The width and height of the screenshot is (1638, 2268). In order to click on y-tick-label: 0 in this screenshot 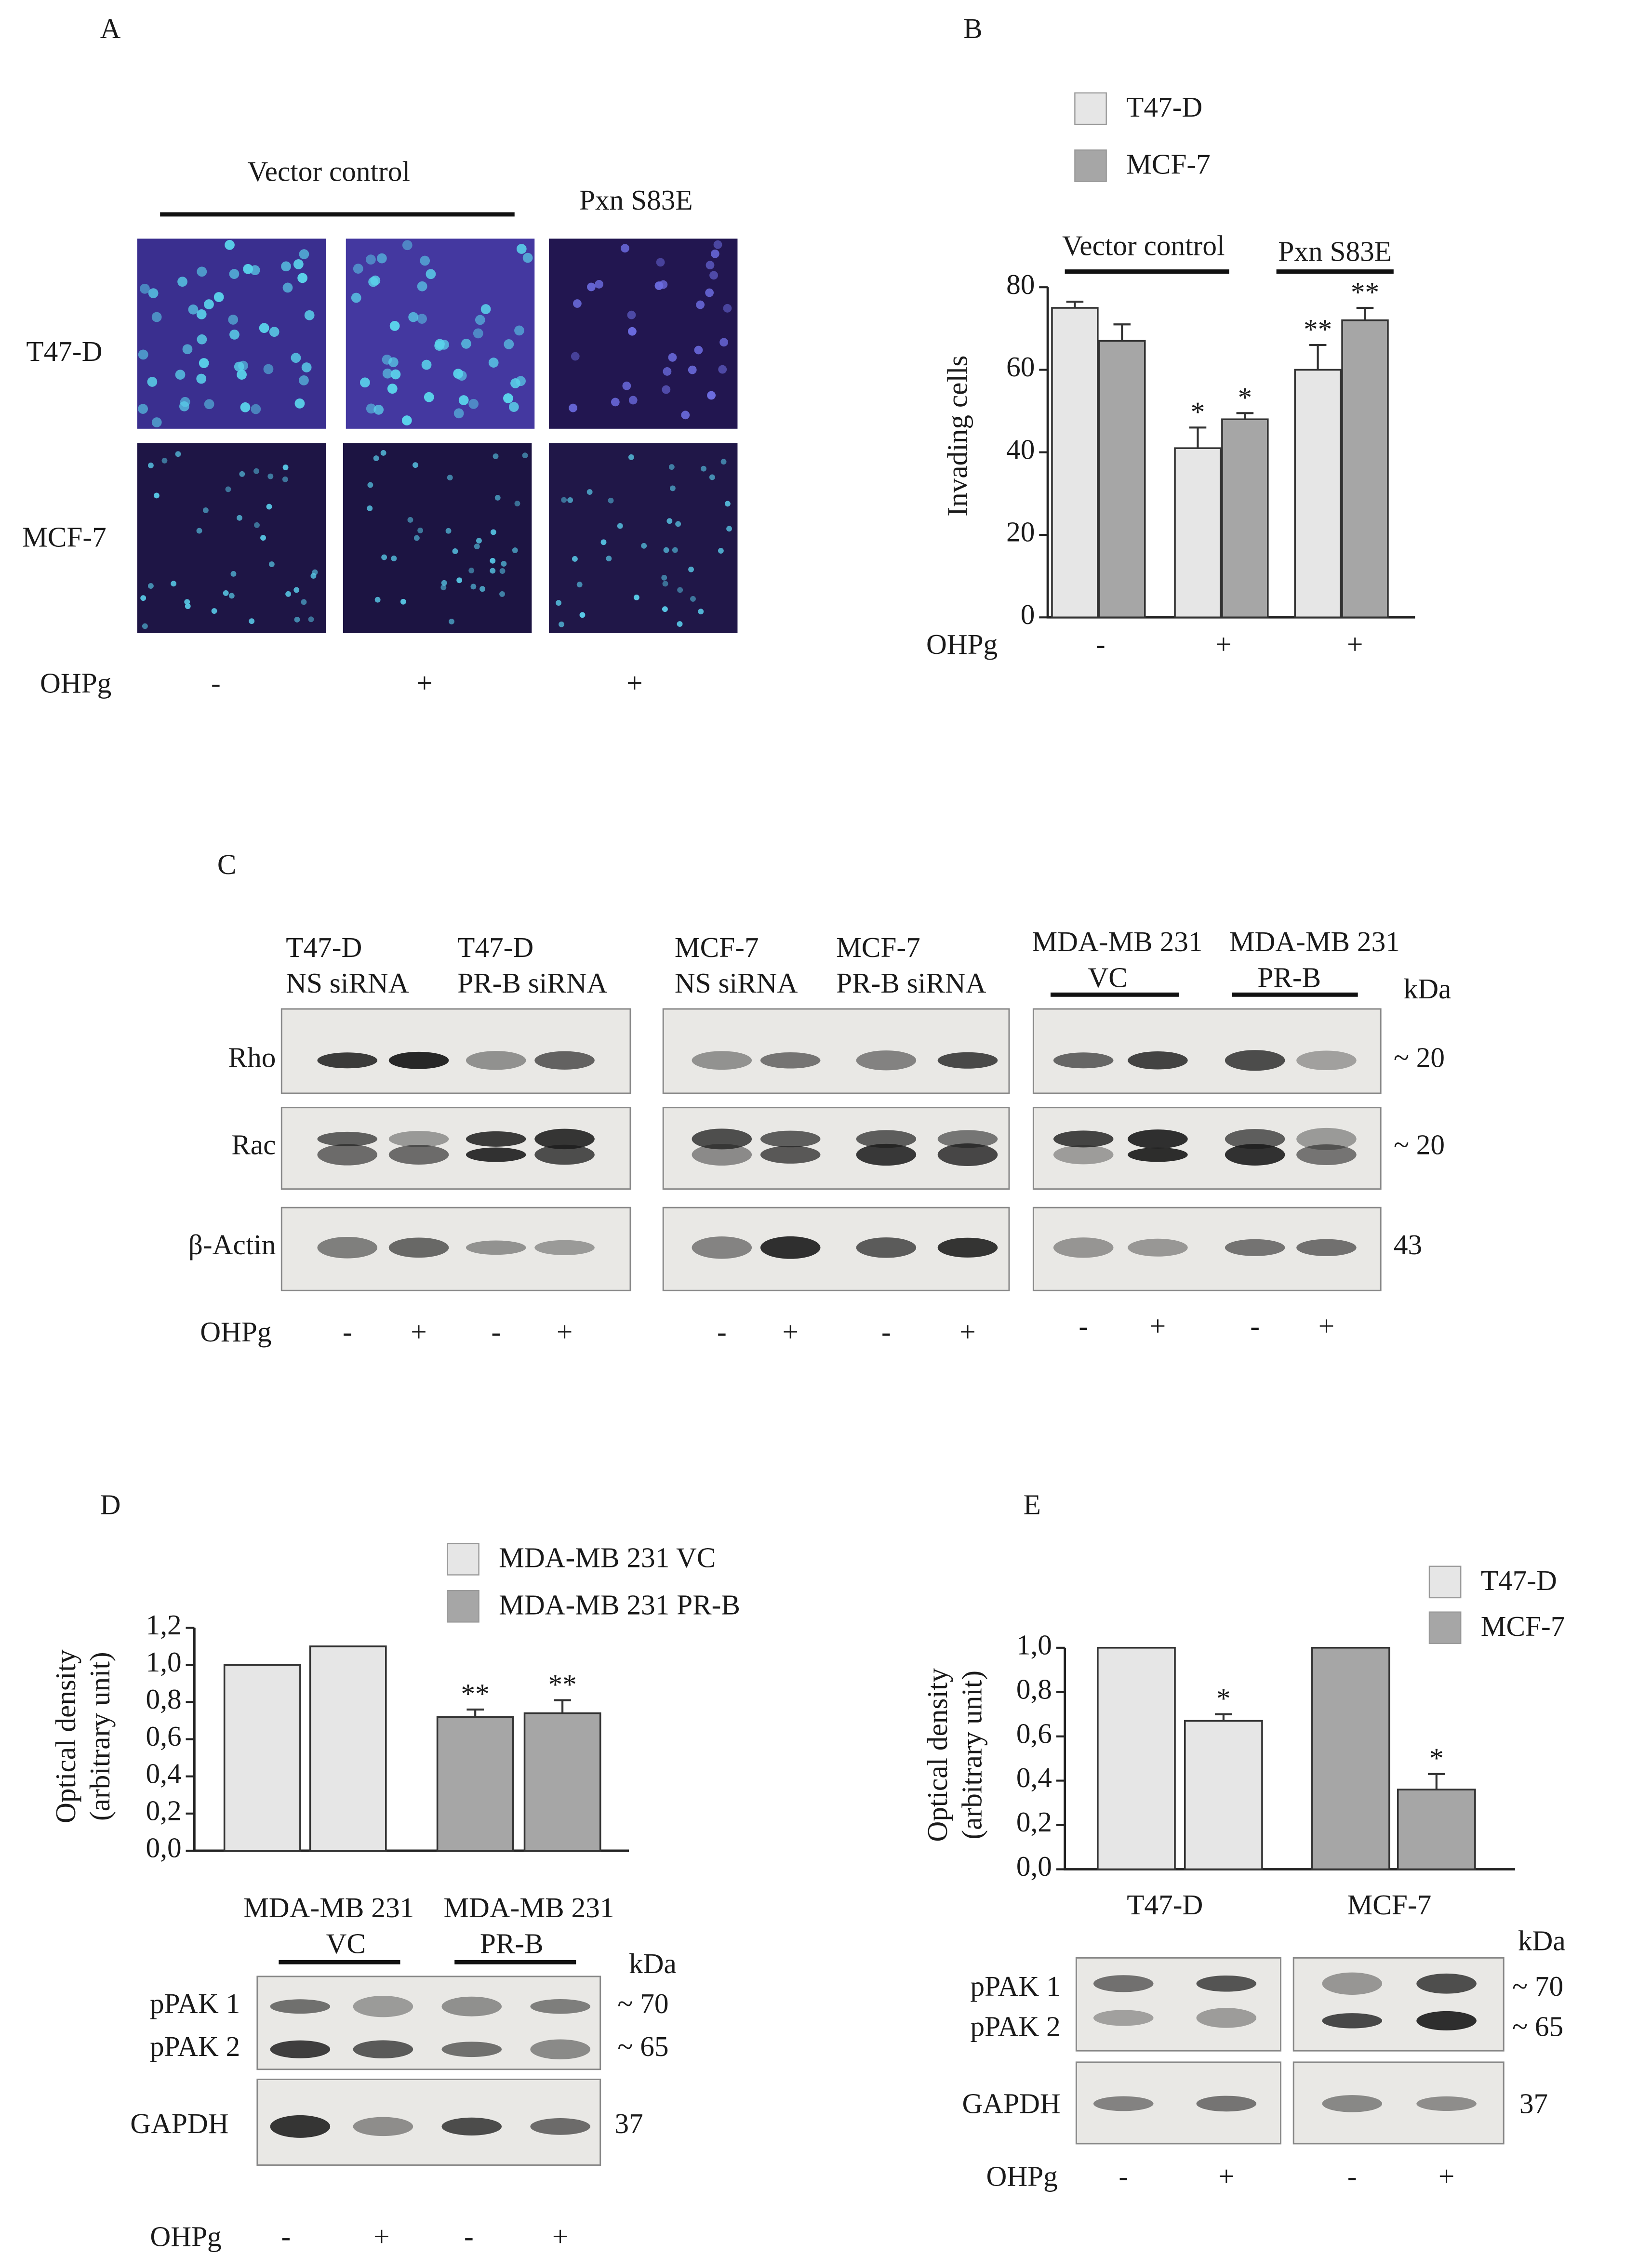, I will do `click(1028, 614)`.